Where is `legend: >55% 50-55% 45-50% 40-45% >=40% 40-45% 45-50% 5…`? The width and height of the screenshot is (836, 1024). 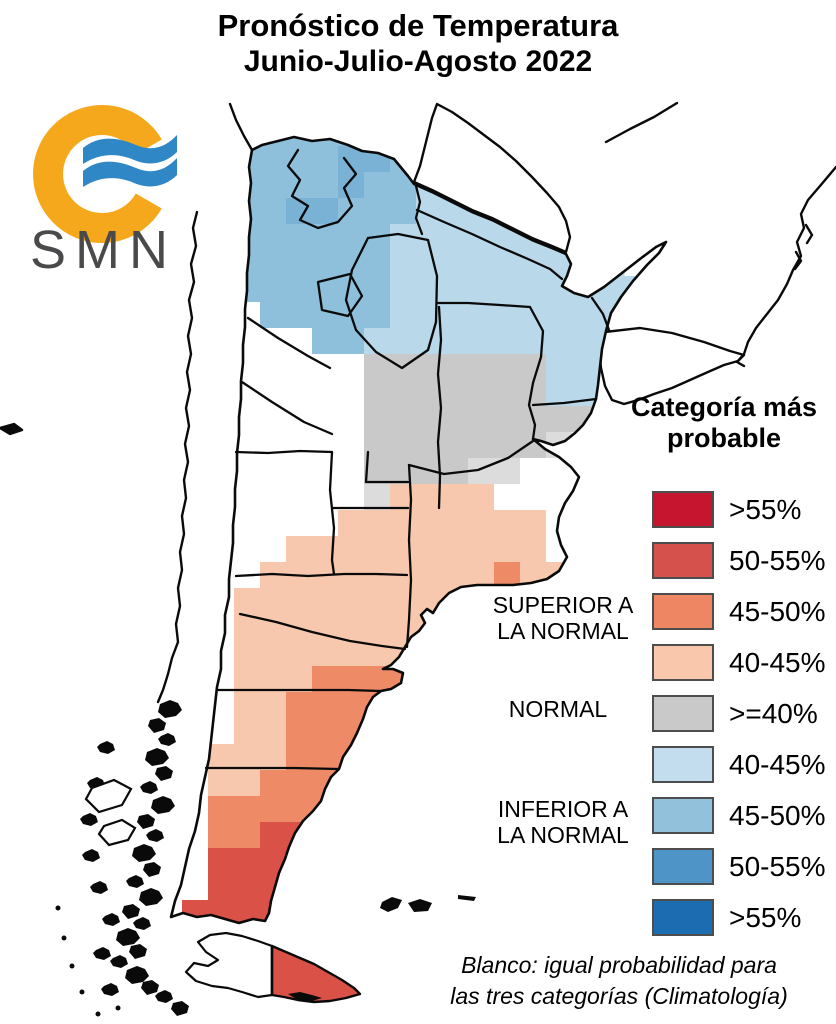
legend: >55% 50-55% 45-50% 40-45% >=40% 40-45% 45-50% 5… is located at coordinates (739, 713).